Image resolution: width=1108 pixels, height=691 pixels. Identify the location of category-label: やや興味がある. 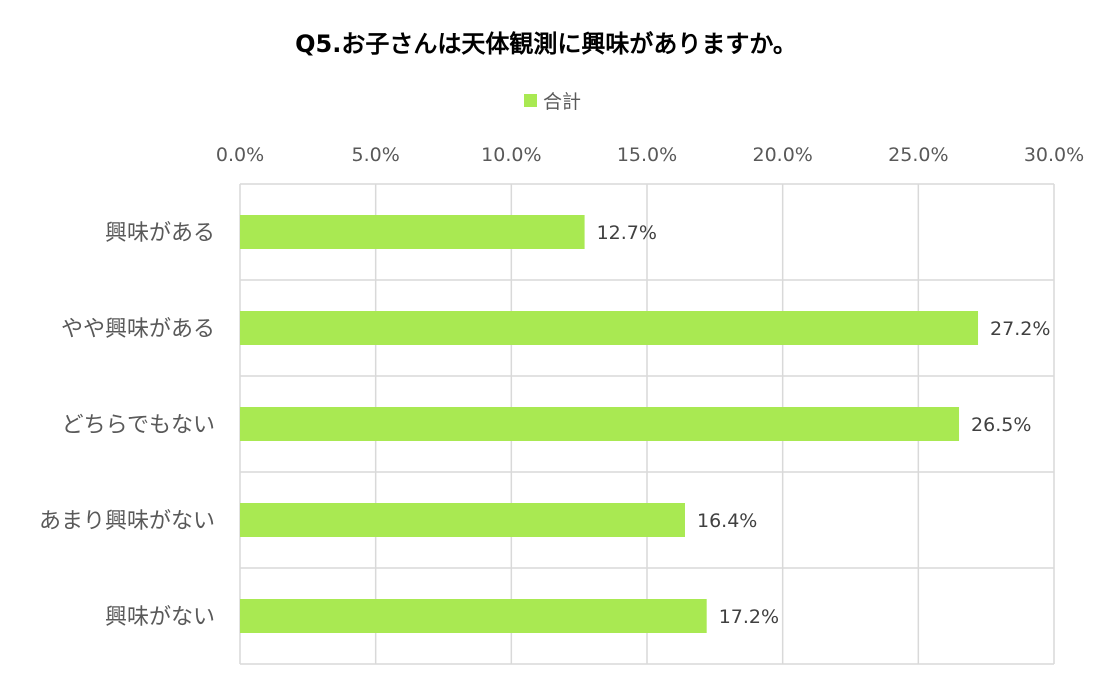
(138, 329).